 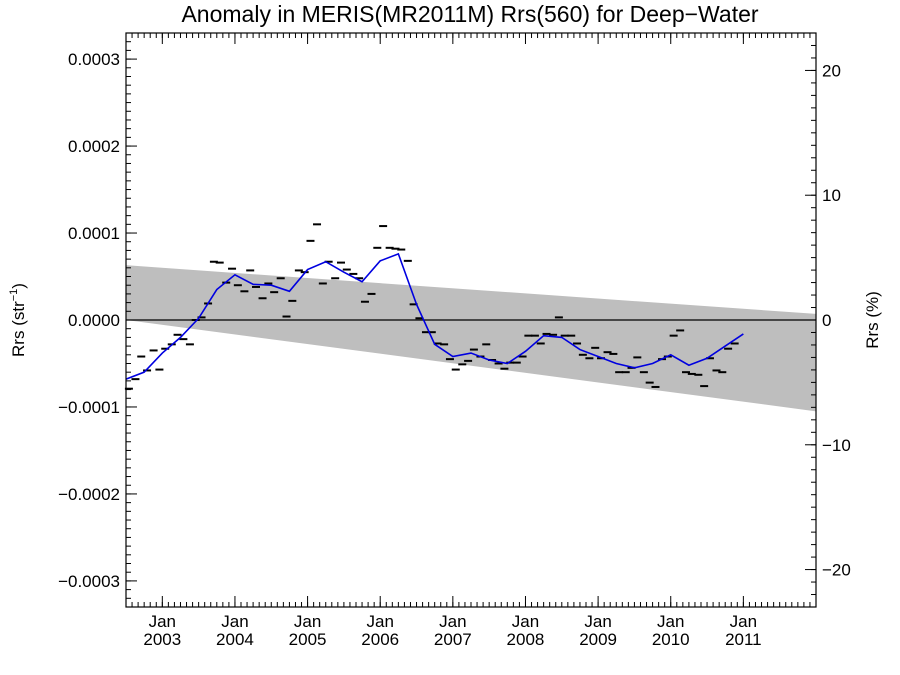 What do you see at coordinates (671, 639) in the screenshot?
I see `x-tick-label-year: 2010` at bounding box center [671, 639].